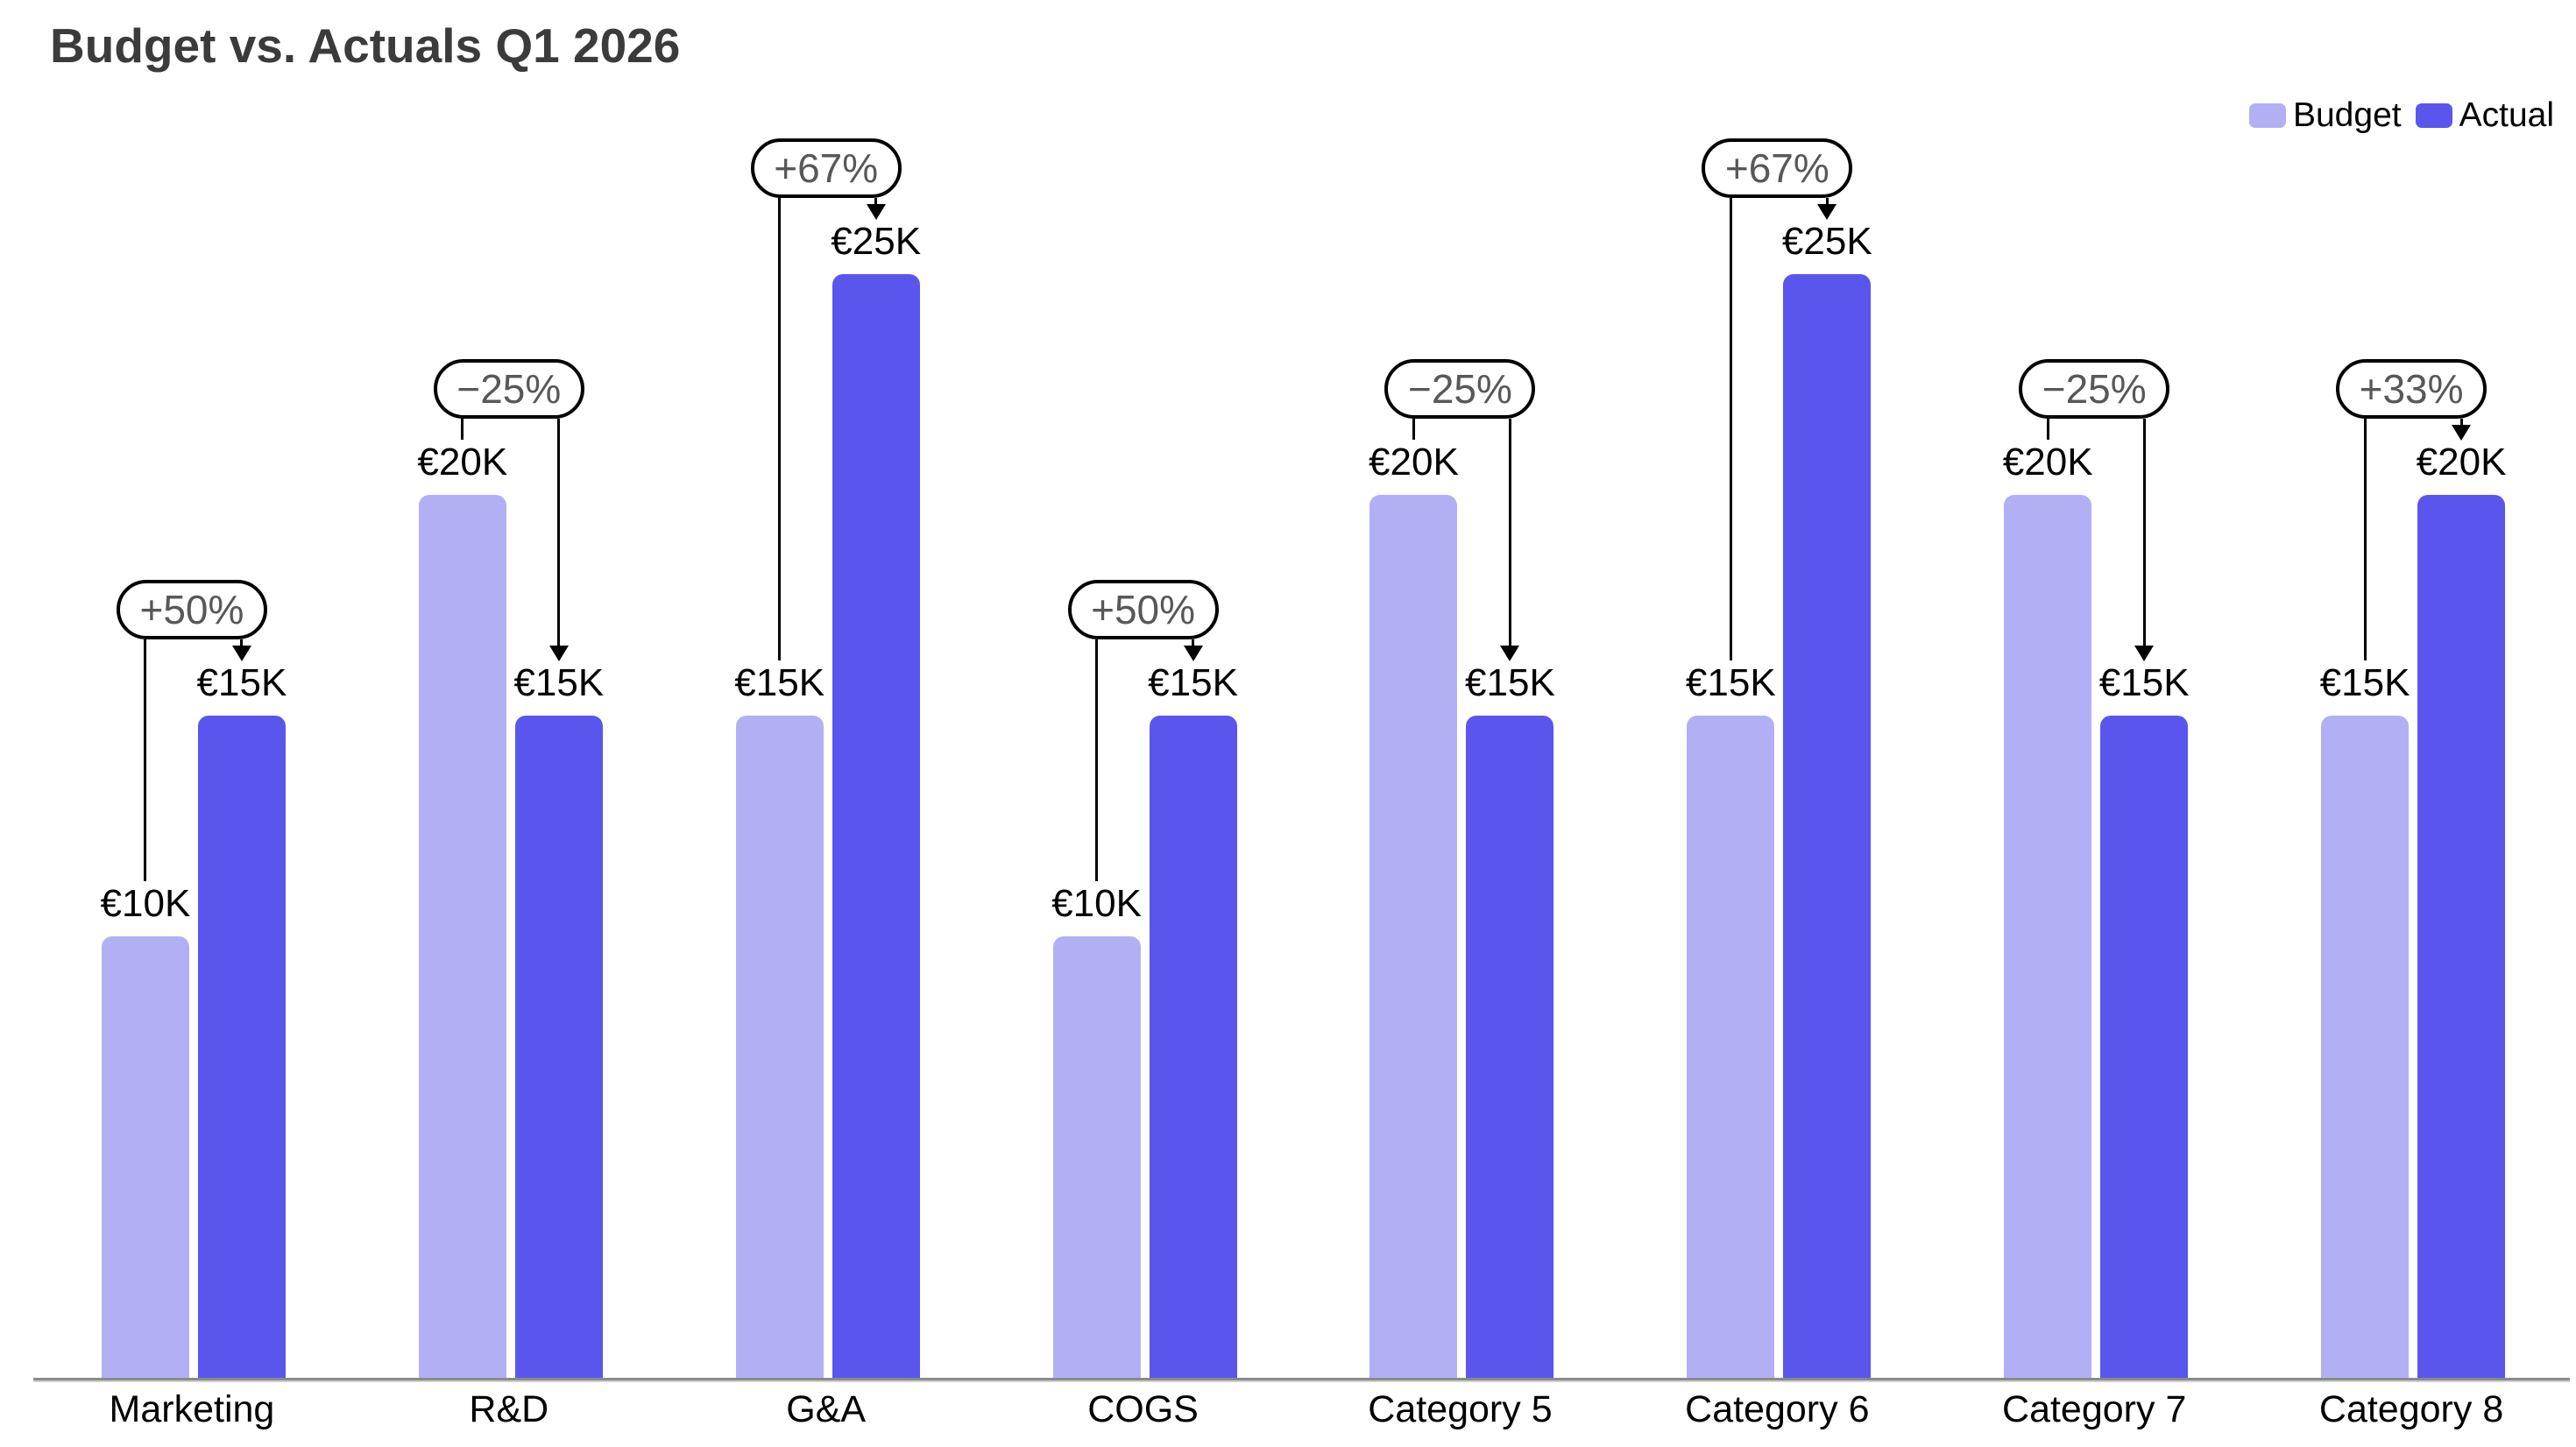  Describe the element at coordinates (365, 45) in the screenshot. I see `chart-title: Budget vs. Actuals Q1 2026` at that location.